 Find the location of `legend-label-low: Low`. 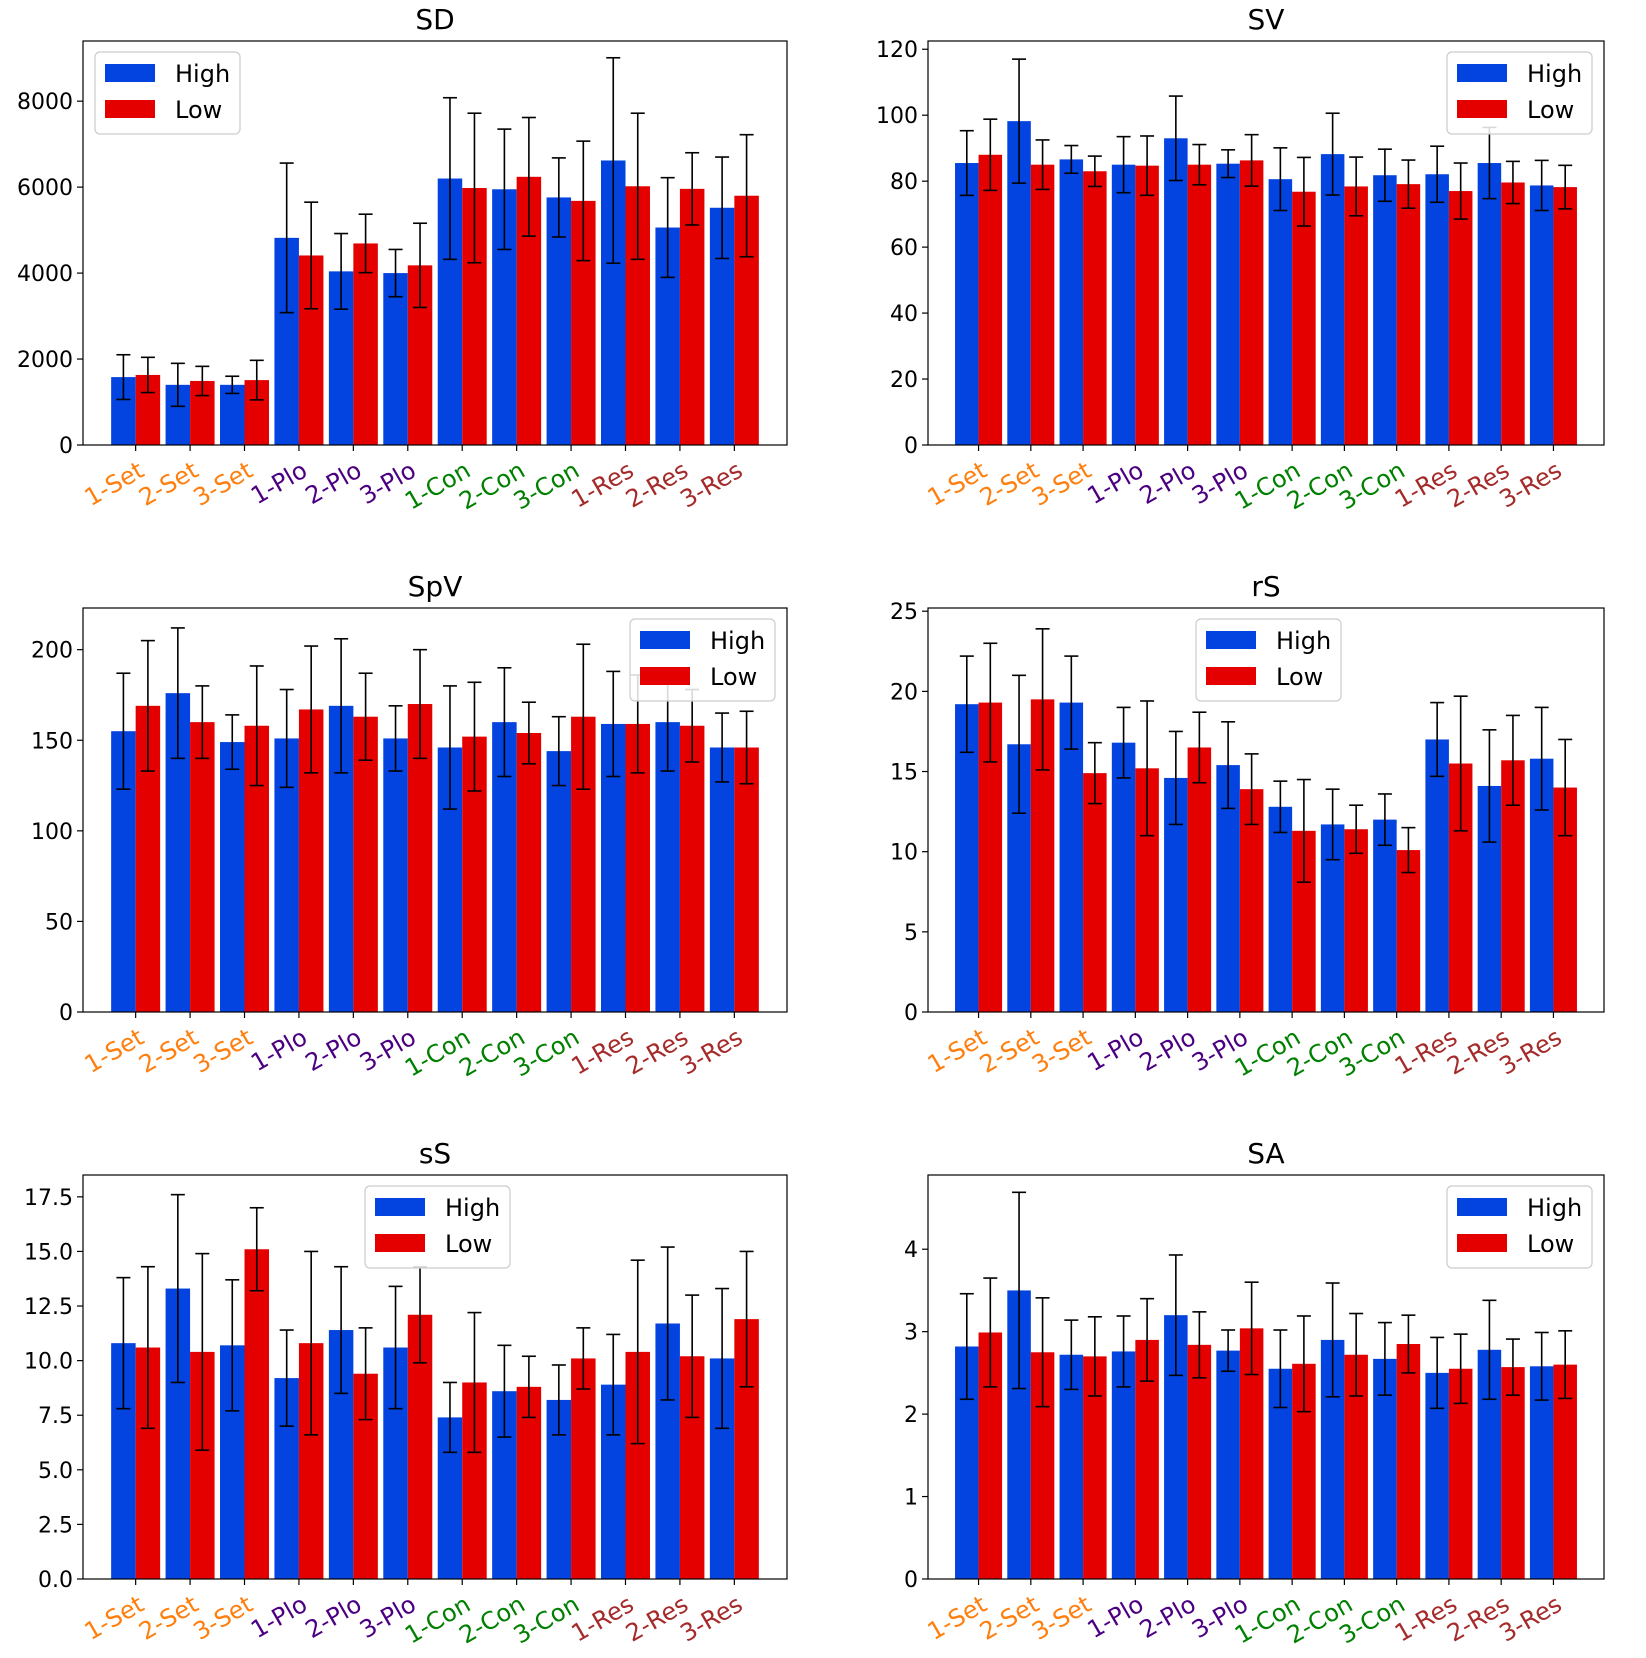

legend-label-low: Low is located at coordinates (1550, 110).